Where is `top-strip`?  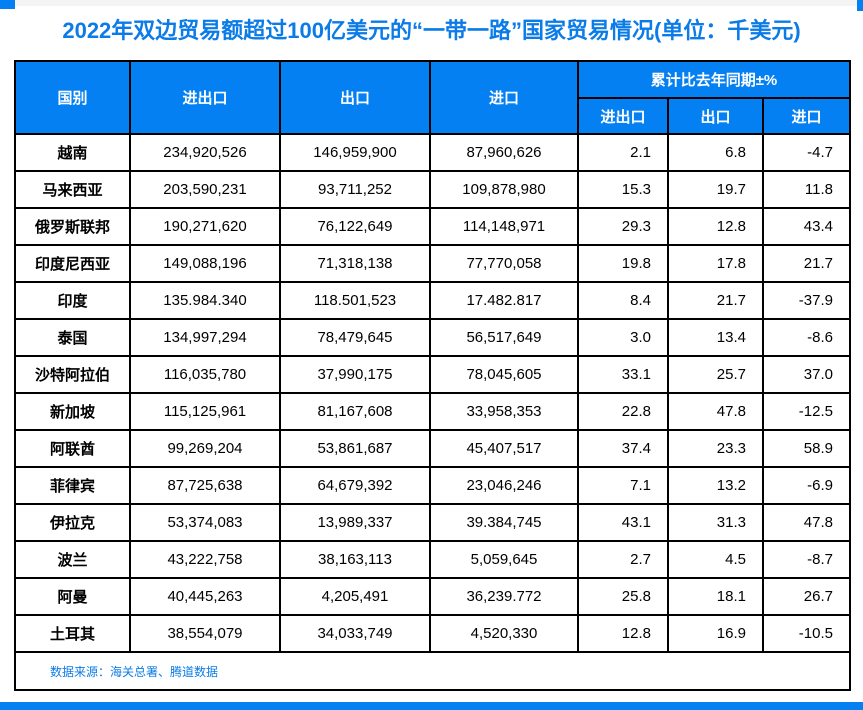
top-strip is located at coordinates (431, 3).